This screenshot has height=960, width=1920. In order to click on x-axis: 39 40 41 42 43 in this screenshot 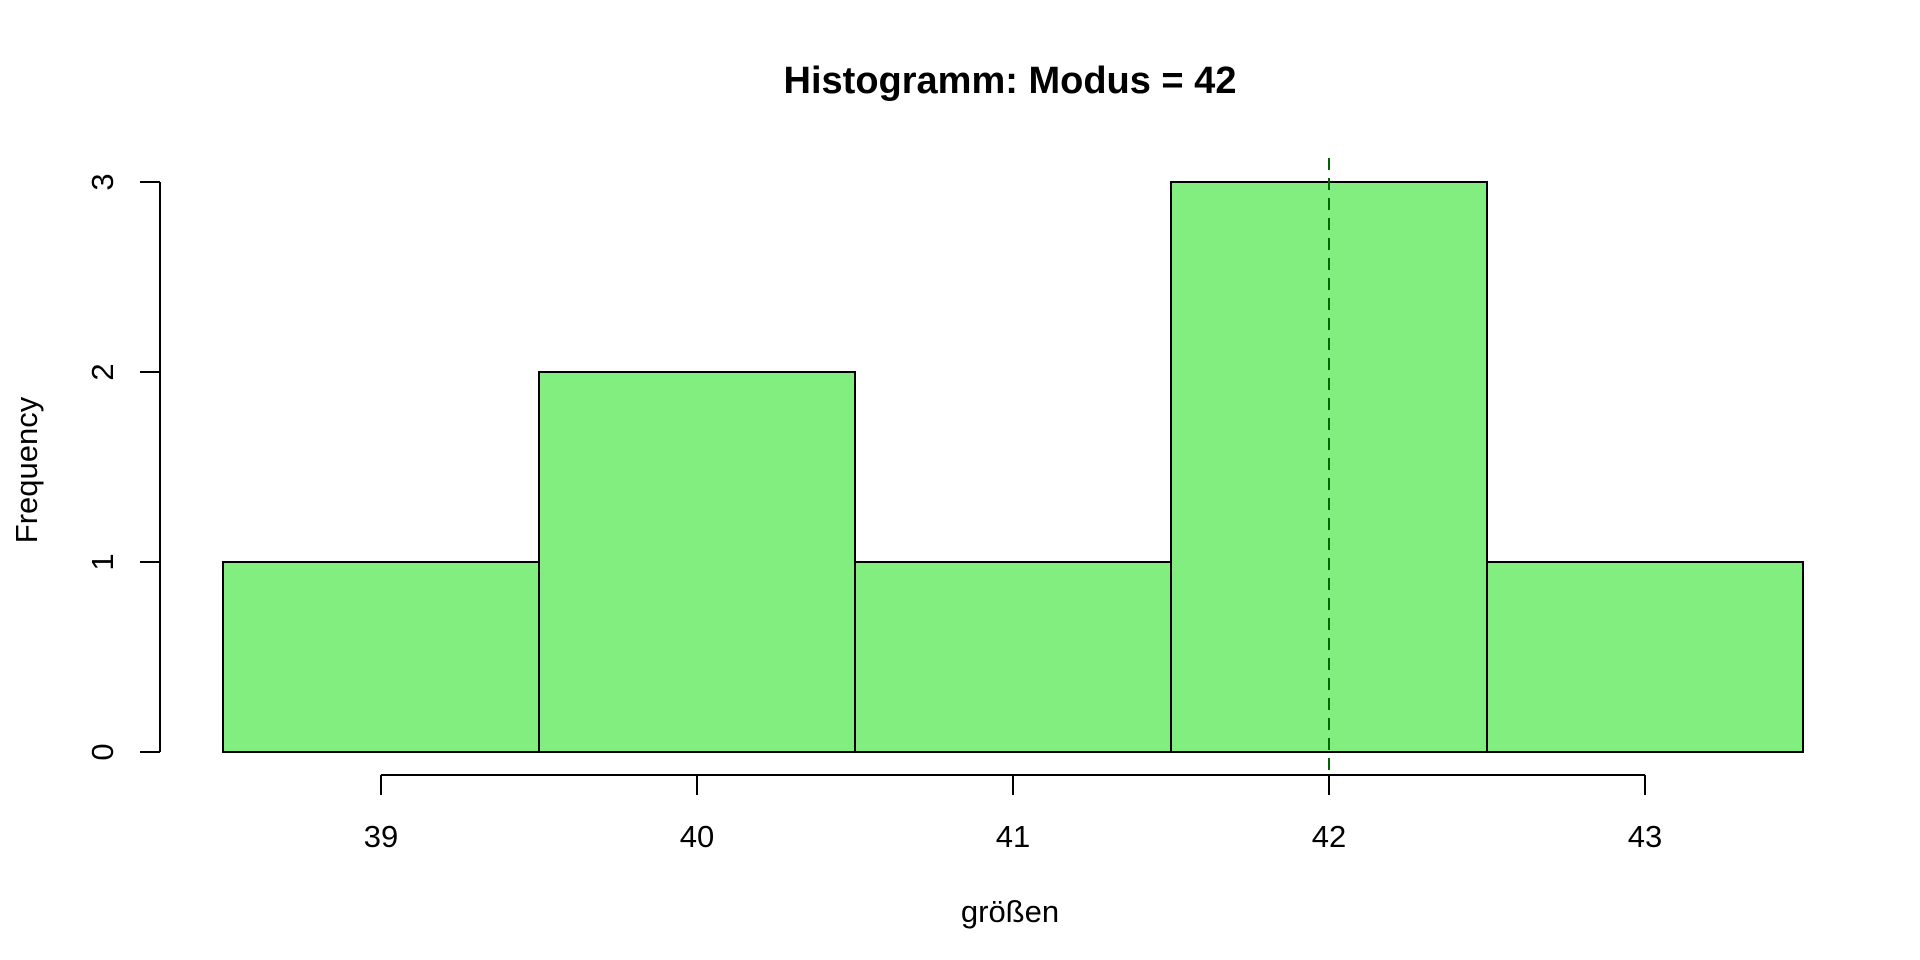, I will do `click(1013, 814)`.